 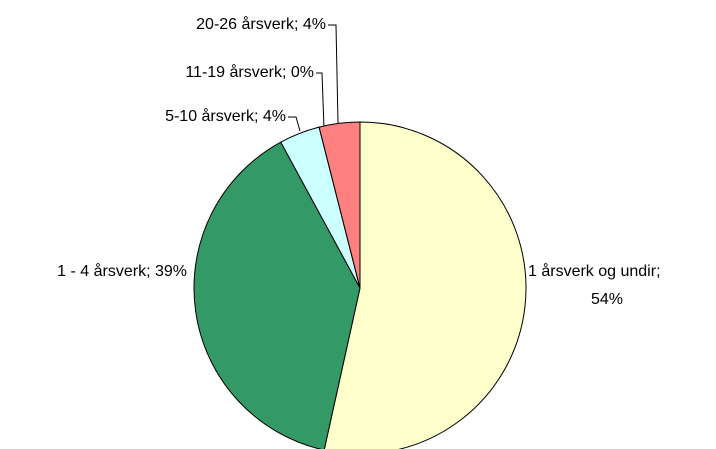 I want to click on data-label: 1 - 4 årsverk; 39%, so click(x=122, y=271).